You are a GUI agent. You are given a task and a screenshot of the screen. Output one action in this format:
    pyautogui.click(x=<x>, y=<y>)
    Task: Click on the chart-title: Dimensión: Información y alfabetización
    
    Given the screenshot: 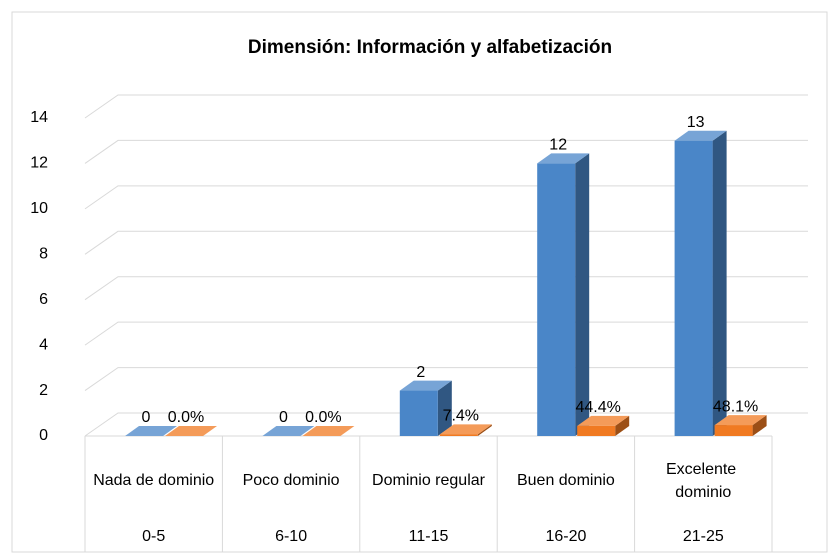 What is the action you would take?
    pyautogui.click(x=430, y=47)
    